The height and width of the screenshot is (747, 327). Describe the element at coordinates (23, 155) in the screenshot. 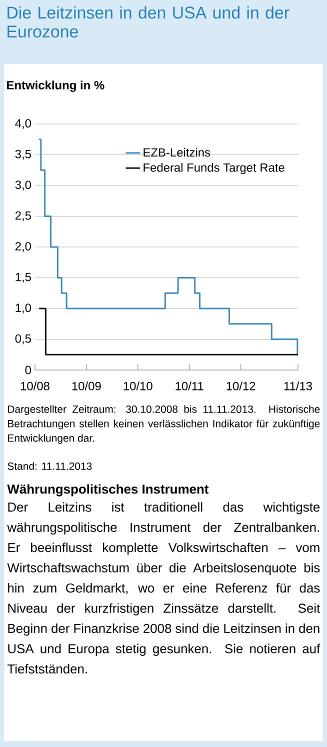

I see `y-tick-label: 3,5` at that location.